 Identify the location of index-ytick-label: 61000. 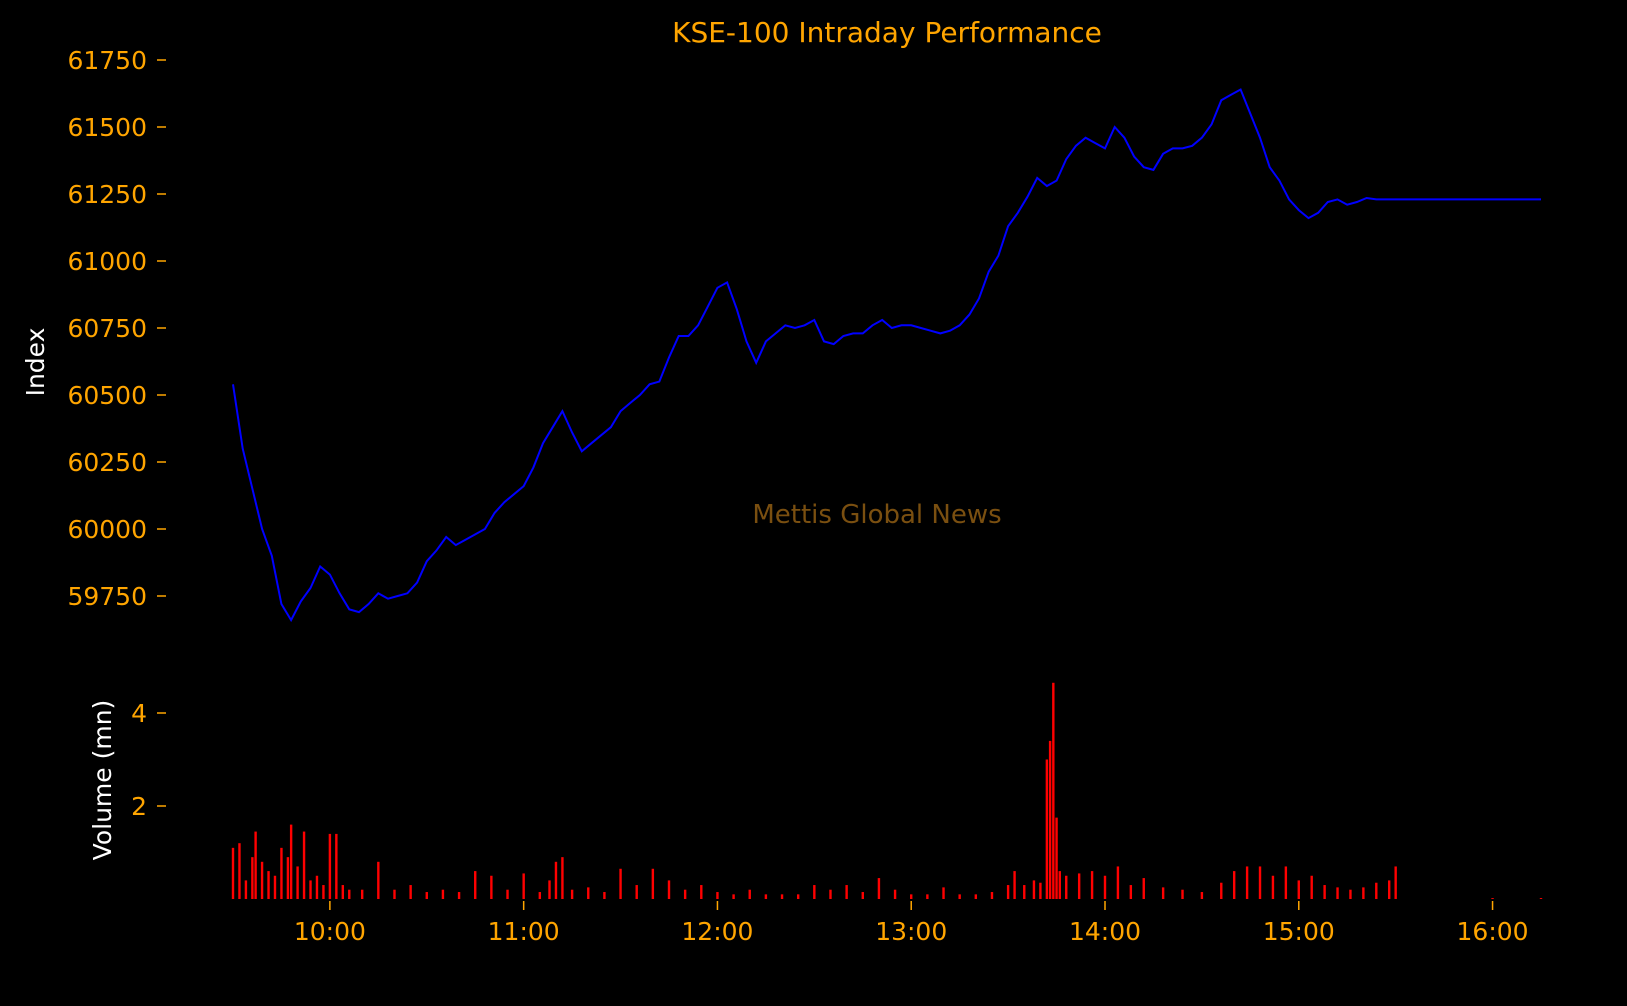
(107, 261).